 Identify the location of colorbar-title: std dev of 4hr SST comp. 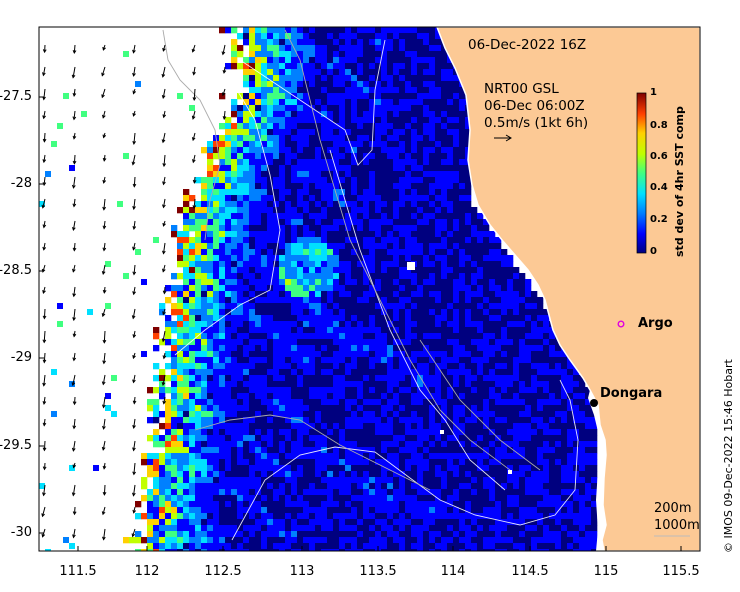
(679, 181).